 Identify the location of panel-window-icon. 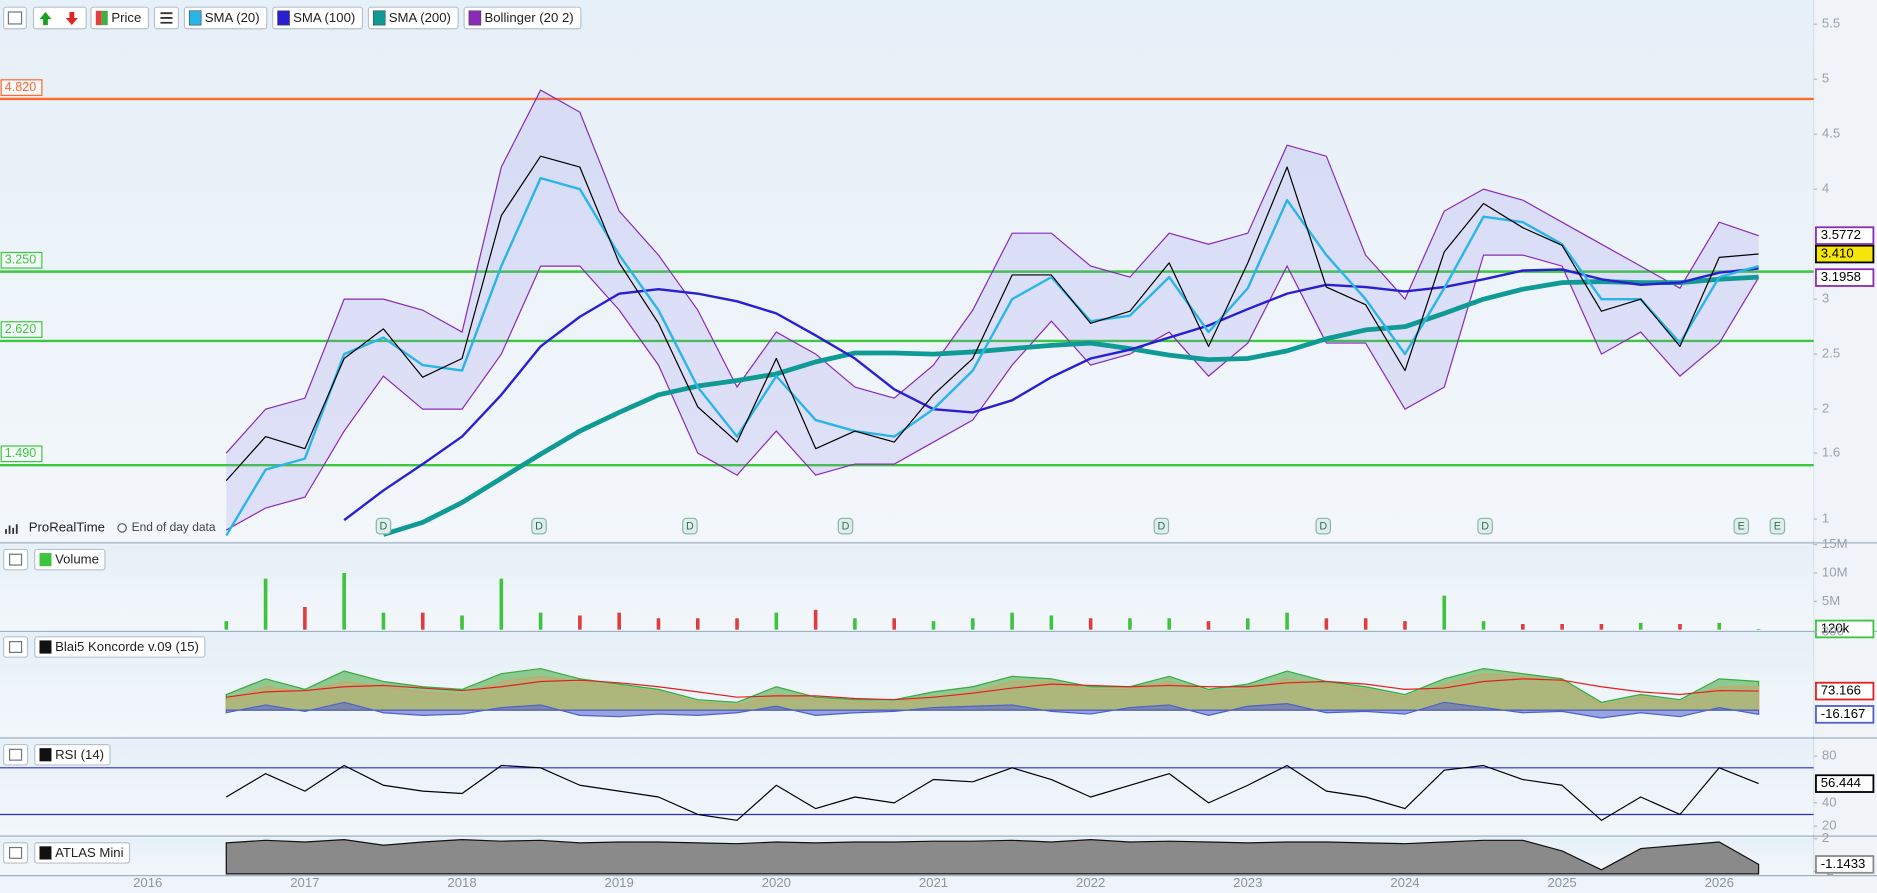
(15, 852).